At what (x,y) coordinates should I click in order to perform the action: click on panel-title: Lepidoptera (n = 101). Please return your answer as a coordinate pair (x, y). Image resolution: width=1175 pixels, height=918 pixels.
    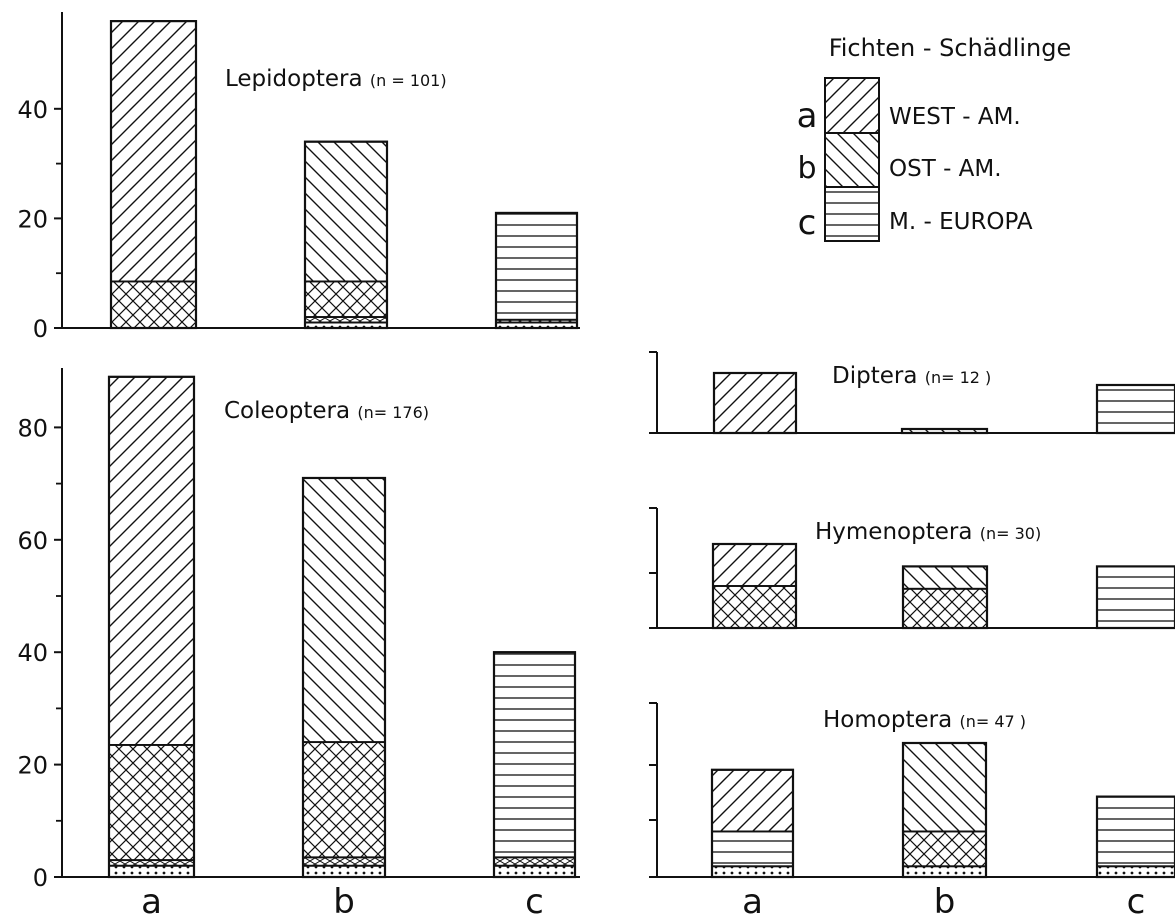
    Looking at the image, I should click on (336, 79).